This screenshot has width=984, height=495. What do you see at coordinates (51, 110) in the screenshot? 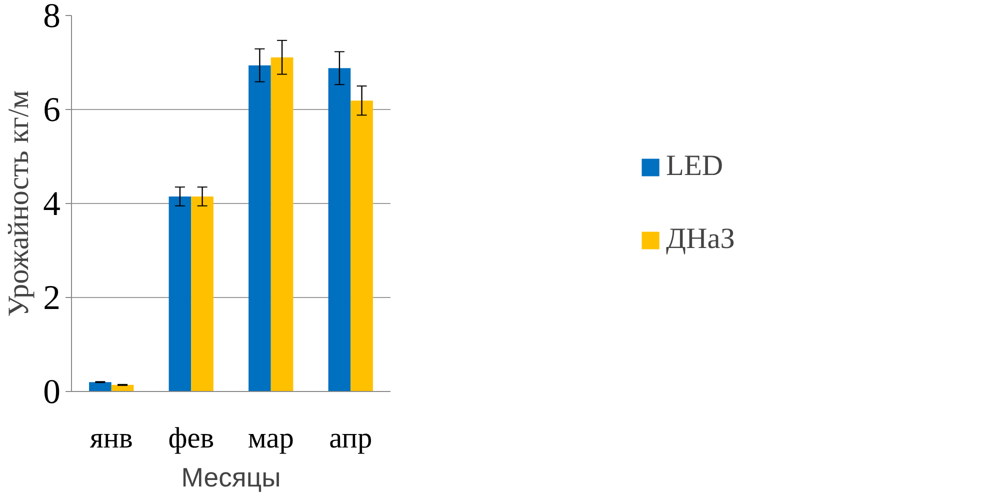
I see `y-tick-label: 6` at bounding box center [51, 110].